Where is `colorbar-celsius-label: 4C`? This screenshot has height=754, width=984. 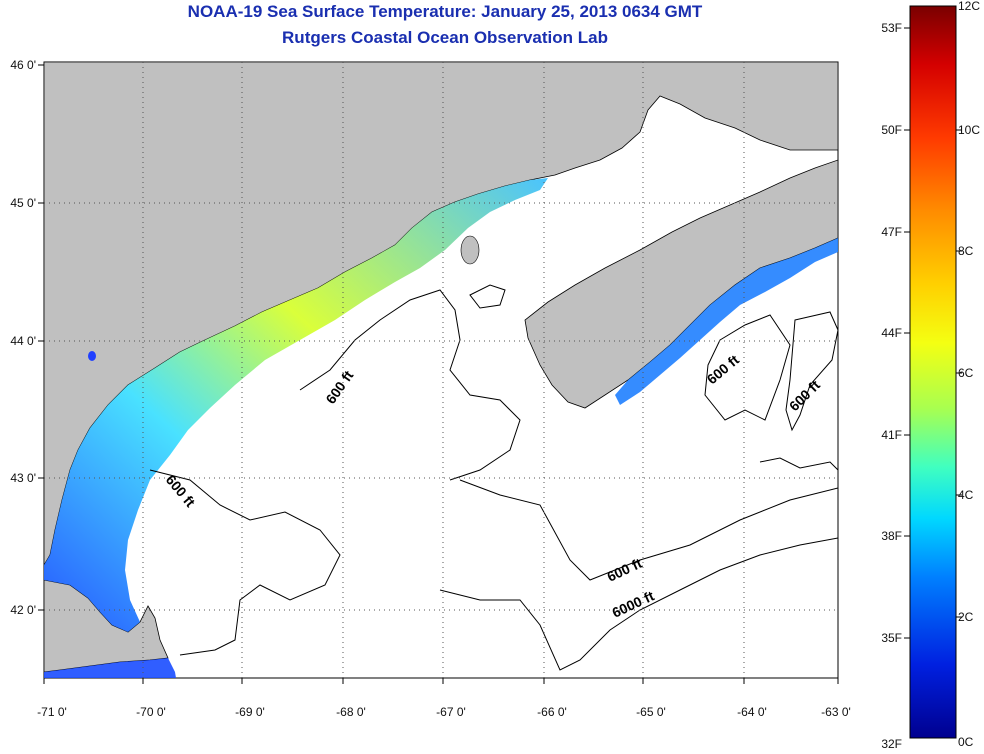 colorbar-celsius-label: 4C is located at coordinates (966, 495).